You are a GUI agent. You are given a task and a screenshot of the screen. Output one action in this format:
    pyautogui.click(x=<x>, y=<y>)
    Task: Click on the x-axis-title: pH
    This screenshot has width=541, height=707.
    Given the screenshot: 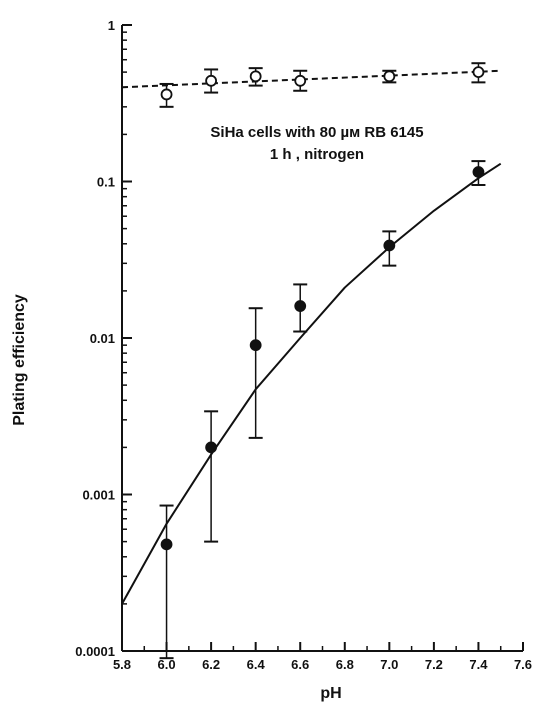 What is the action you would take?
    pyautogui.click(x=330, y=693)
    